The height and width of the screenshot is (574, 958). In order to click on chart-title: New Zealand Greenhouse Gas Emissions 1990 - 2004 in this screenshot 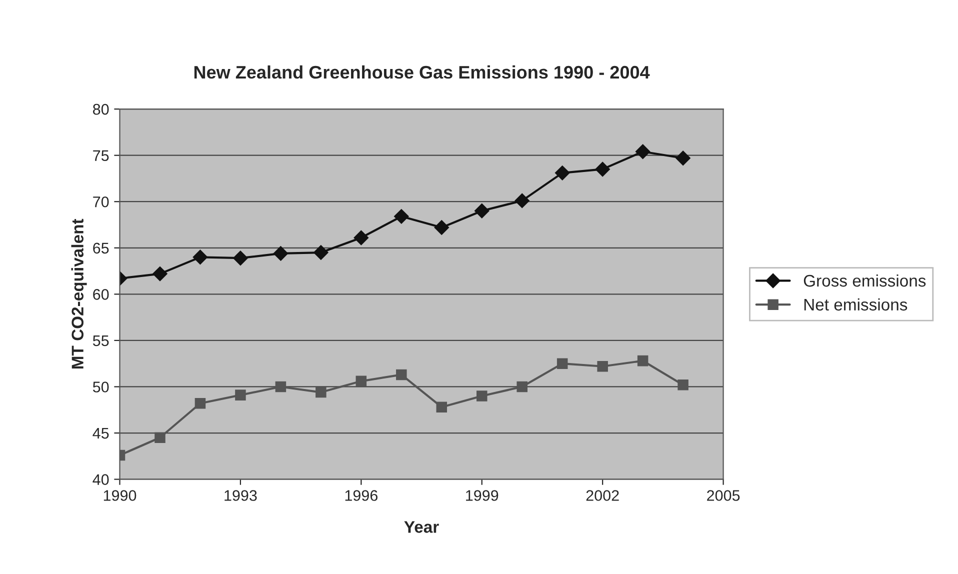, I will do `click(422, 72)`.